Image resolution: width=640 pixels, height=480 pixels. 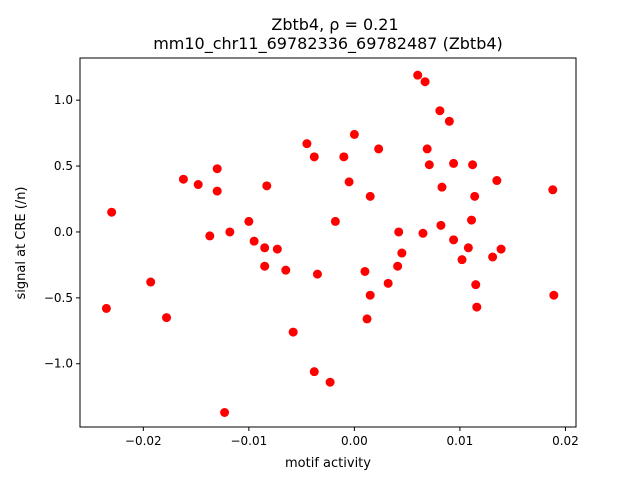 I want to click on x-tick-label: −0.02, so click(x=143, y=441).